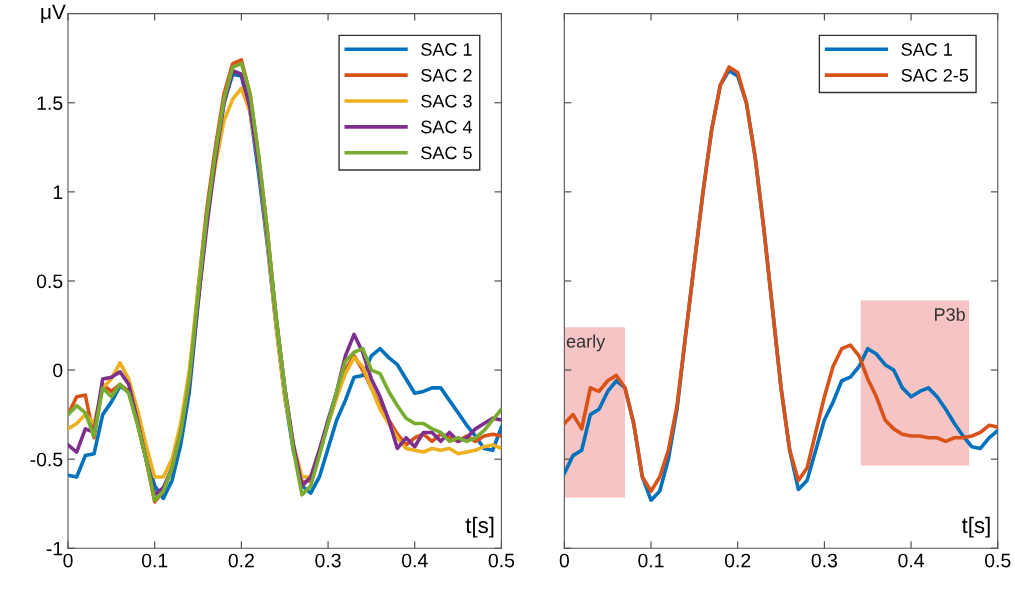 This screenshot has width=1015, height=594. Describe the element at coordinates (53, 14) in the screenshot. I see `y-axis-title: μV` at that location.